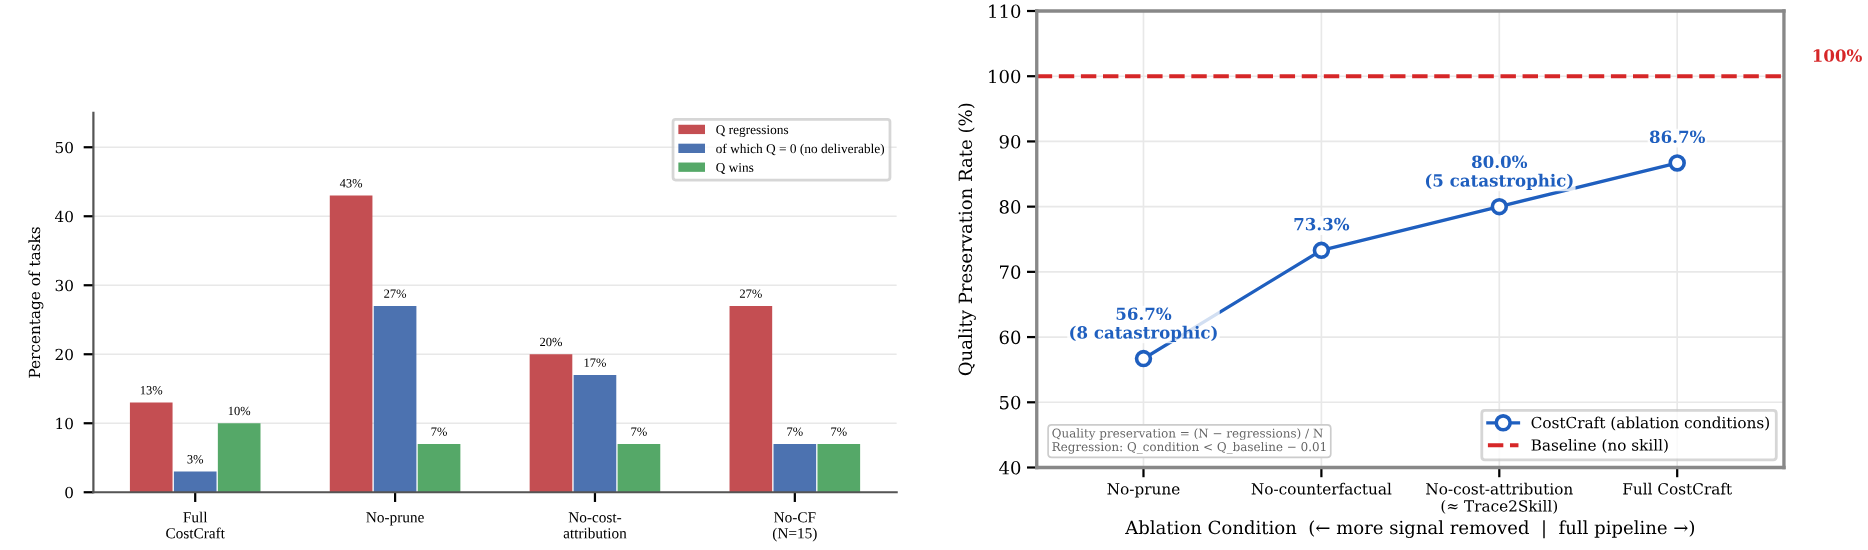 Image resolution: width=1868 pixels, height=550 pixels. What do you see at coordinates (1005, 76) in the screenshot?
I see `y-tick-label: 100` at bounding box center [1005, 76].